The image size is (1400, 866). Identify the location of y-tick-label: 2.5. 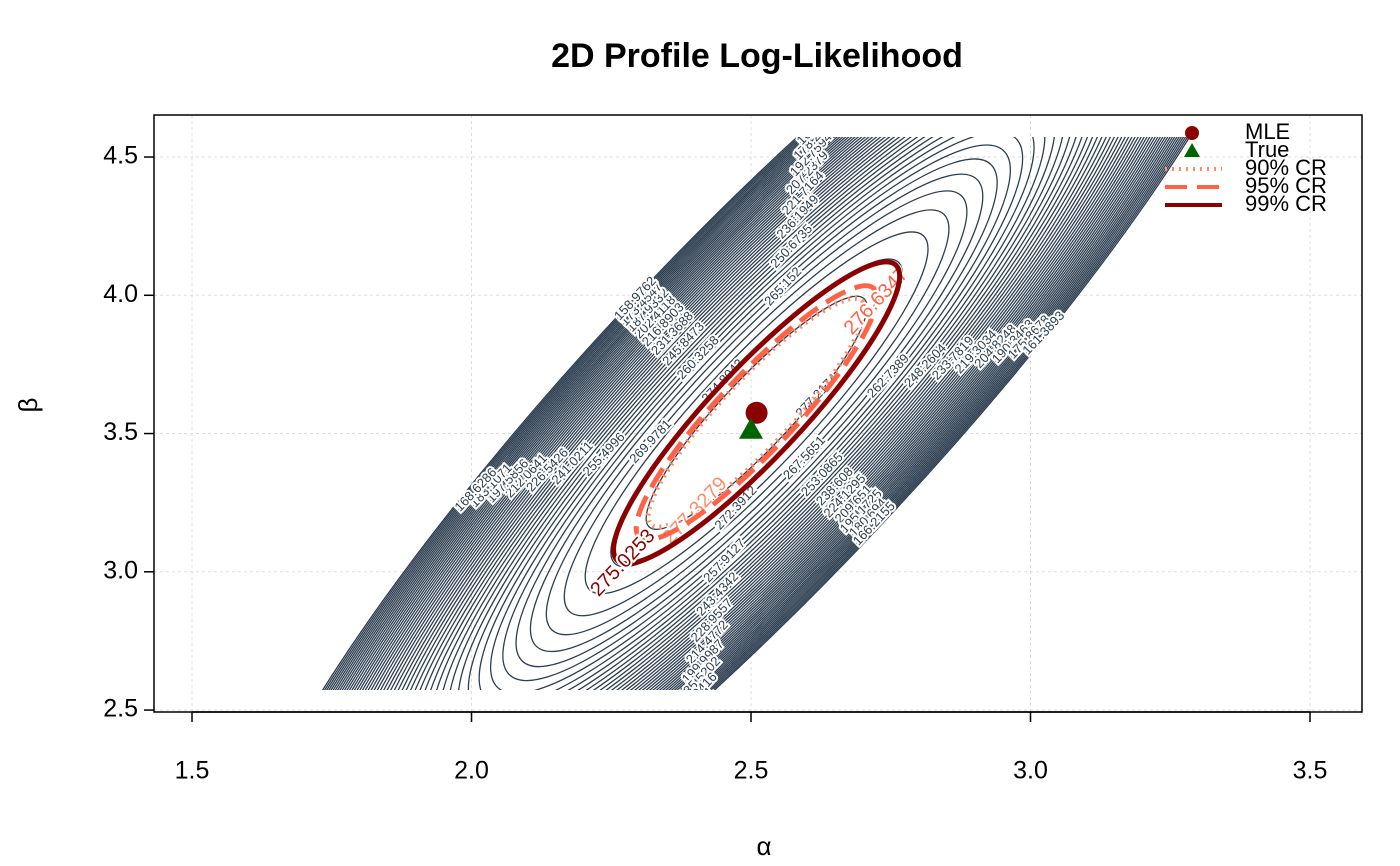
(120, 709).